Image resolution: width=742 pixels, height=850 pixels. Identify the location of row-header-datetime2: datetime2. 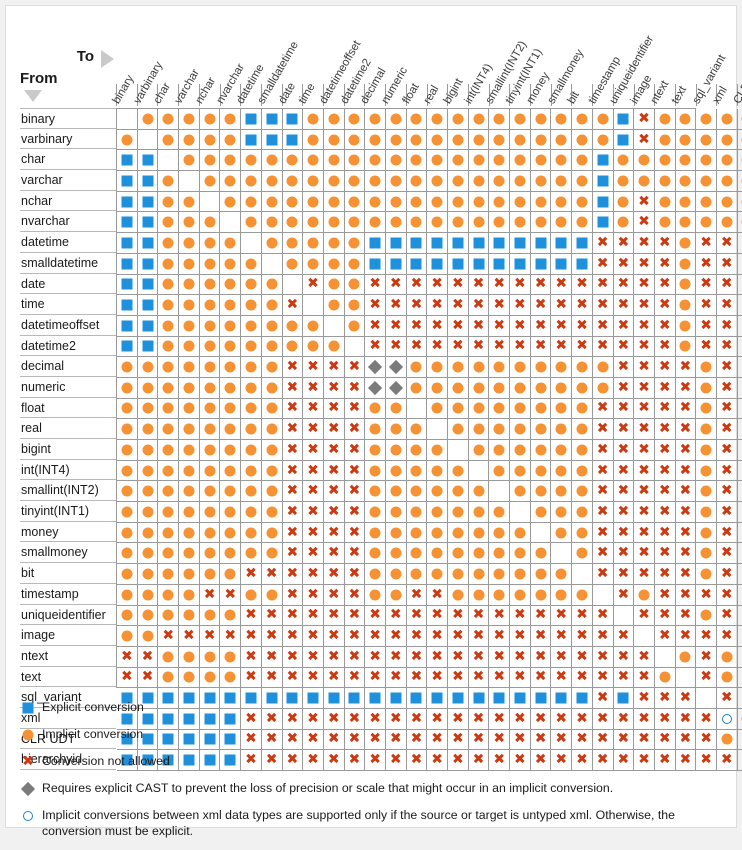
(68, 346).